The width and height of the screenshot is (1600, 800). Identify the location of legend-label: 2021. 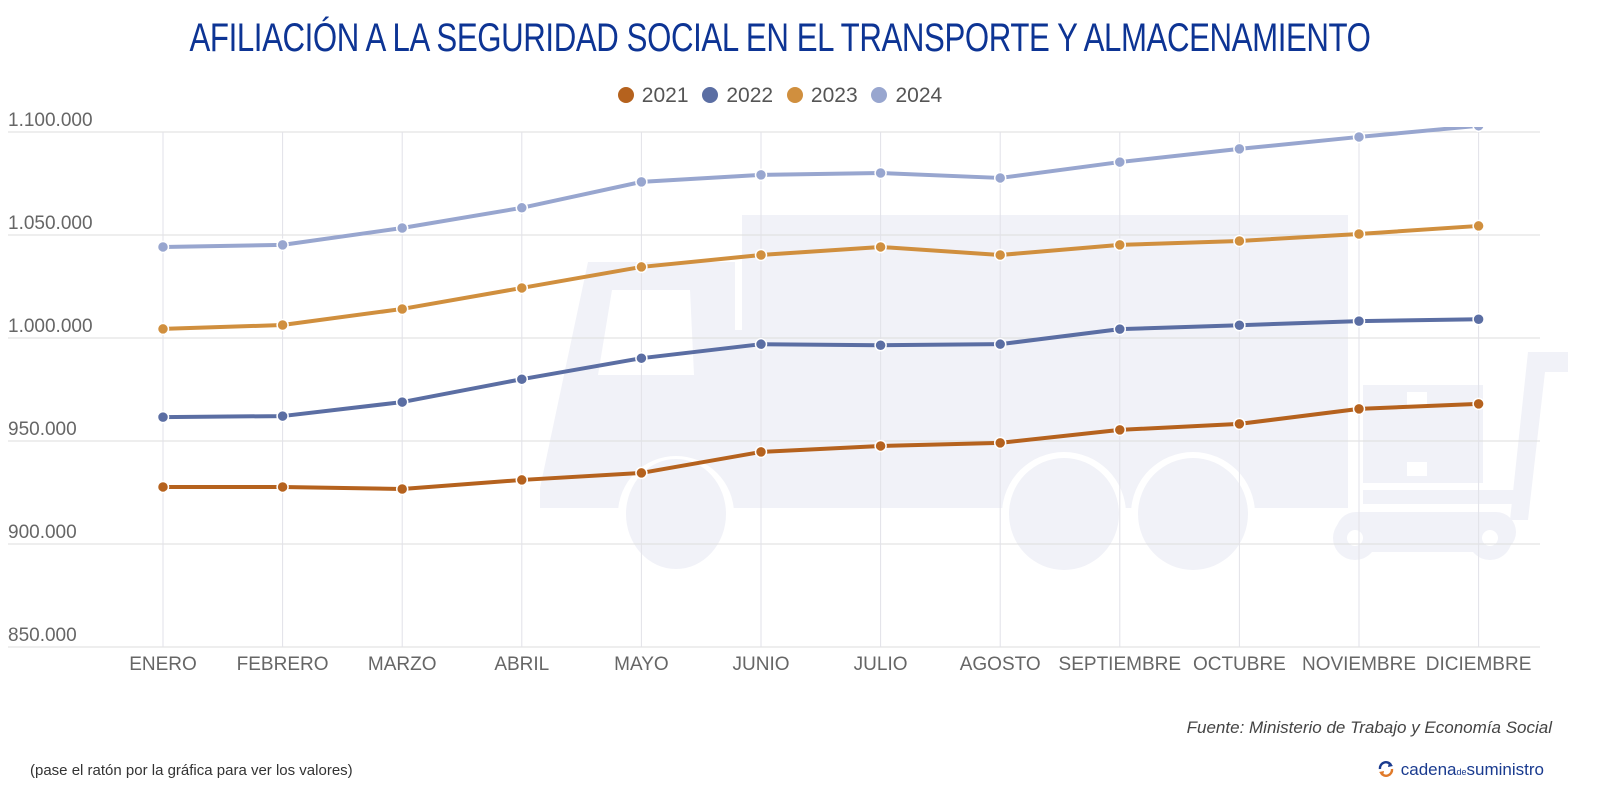
(665, 95).